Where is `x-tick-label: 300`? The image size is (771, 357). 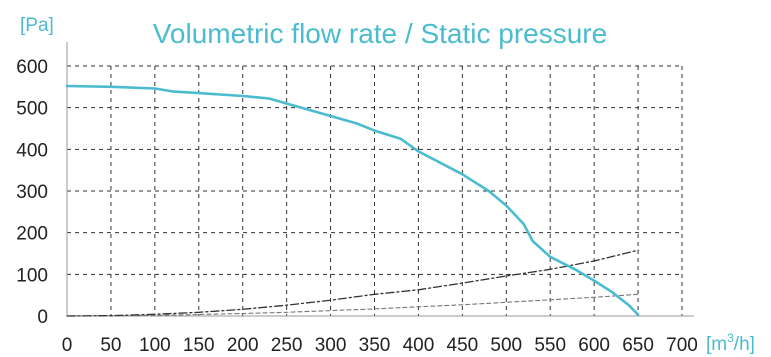 x-tick-label: 300 is located at coordinates (331, 345).